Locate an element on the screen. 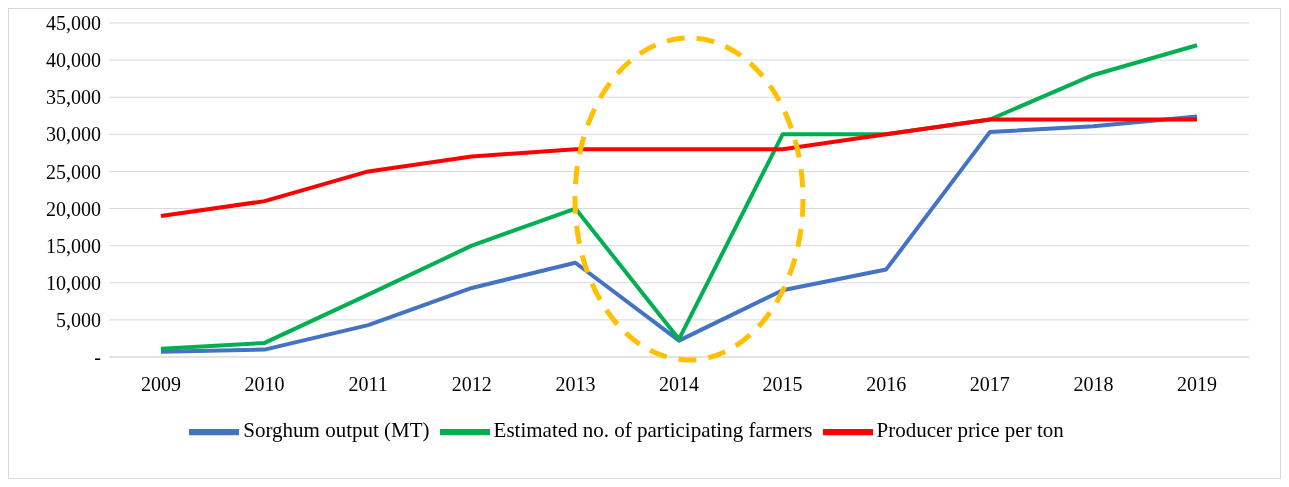  y-tick-label: 10,000 is located at coordinates (73, 282).